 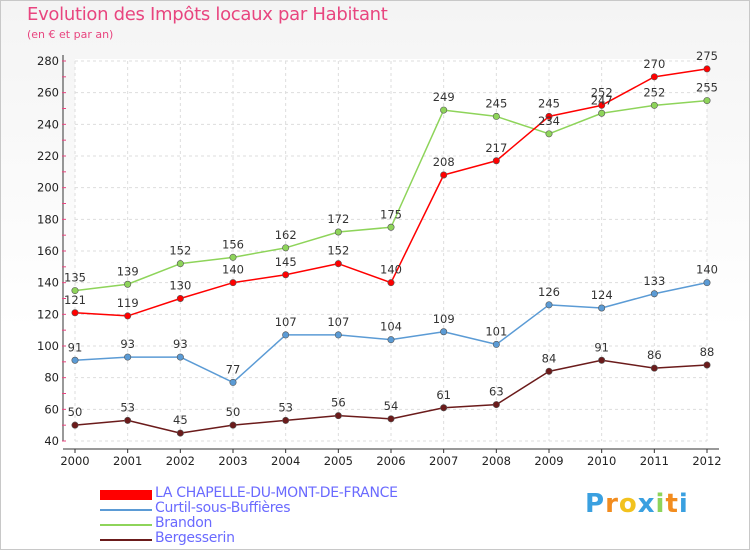 I want to click on data-label: 109, so click(x=444, y=319).